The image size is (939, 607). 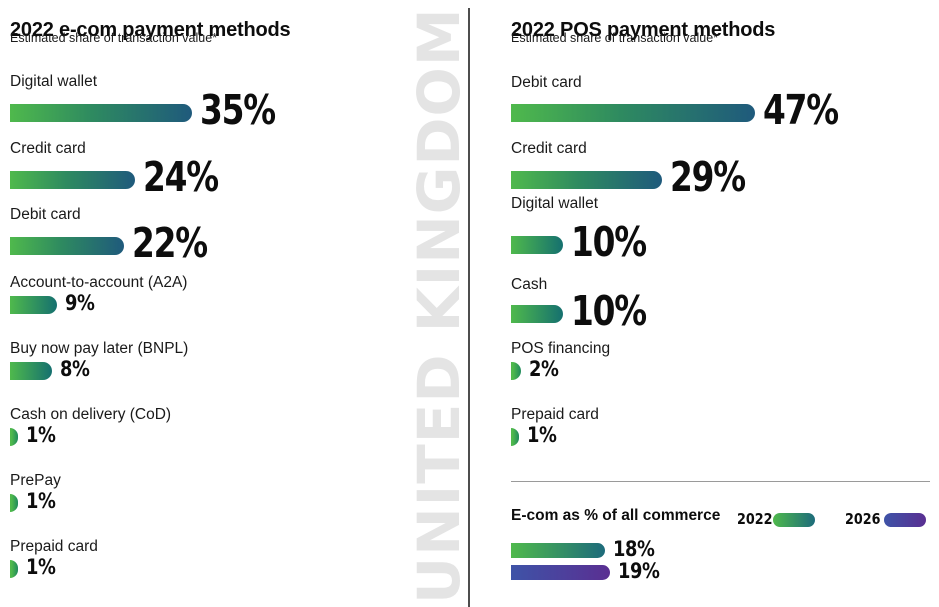 What do you see at coordinates (210, 492) in the screenshot?
I see `bar-row: PrePay 1%` at bounding box center [210, 492].